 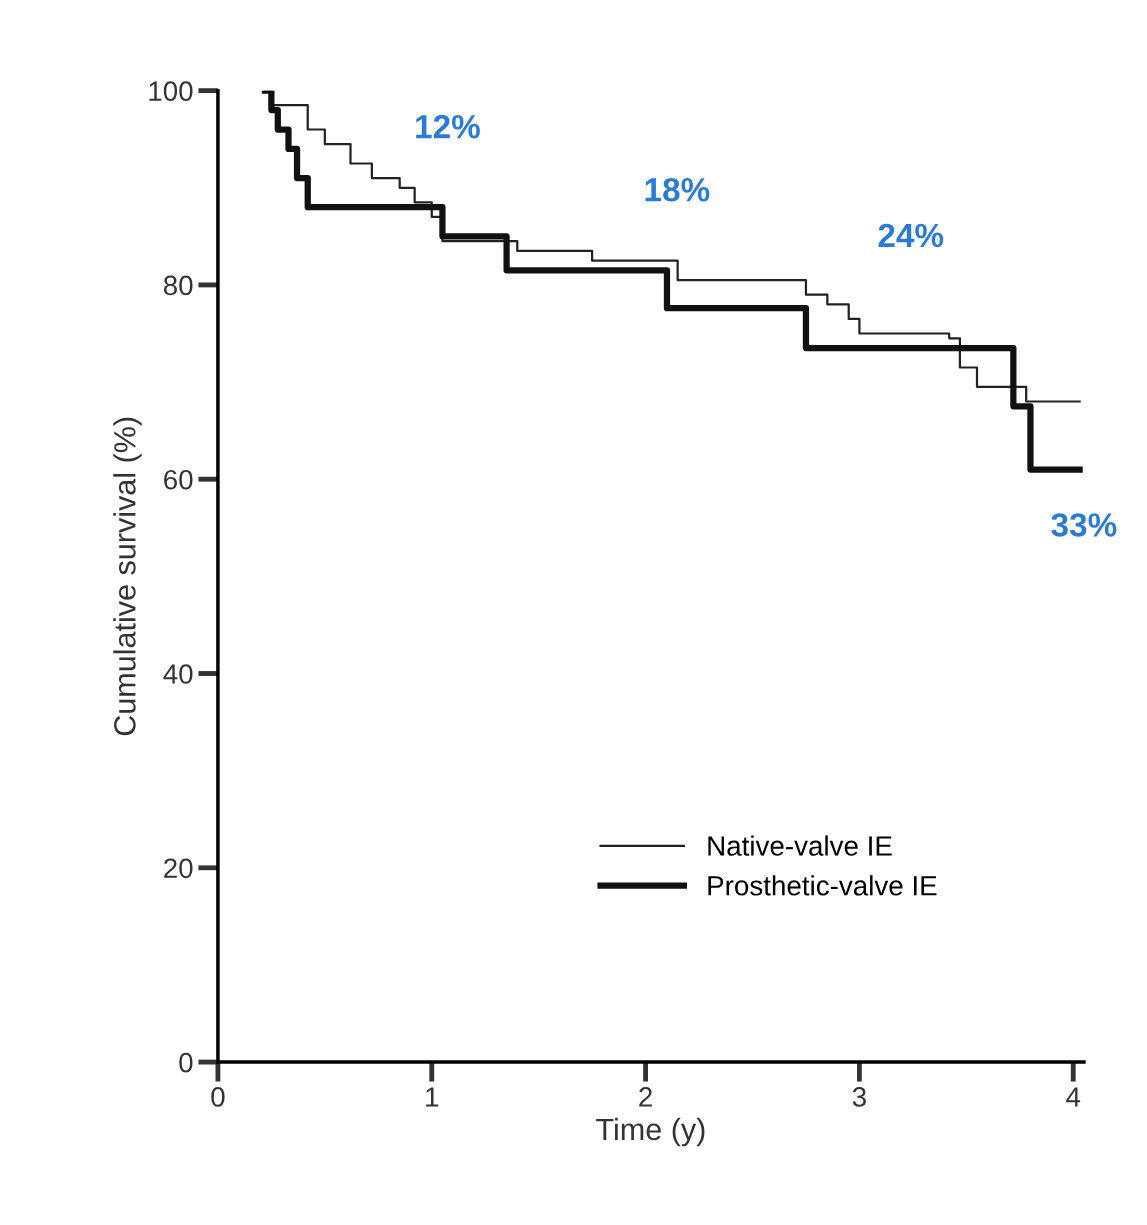 What do you see at coordinates (178, 674) in the screenshot?
I see `y-tick-label: 40` at bounding box center [178, 674].